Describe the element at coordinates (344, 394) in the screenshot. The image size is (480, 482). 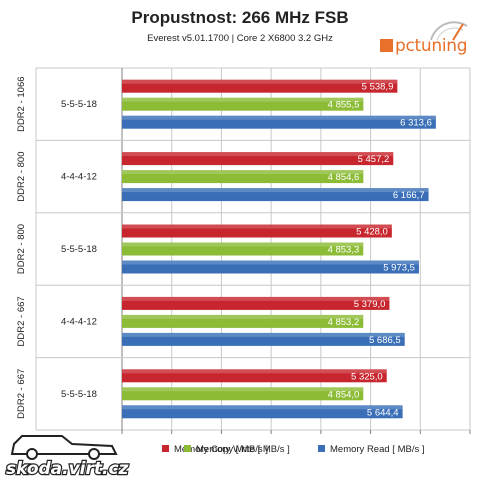
I see `bar-value-label: 4 854,0` at that location.